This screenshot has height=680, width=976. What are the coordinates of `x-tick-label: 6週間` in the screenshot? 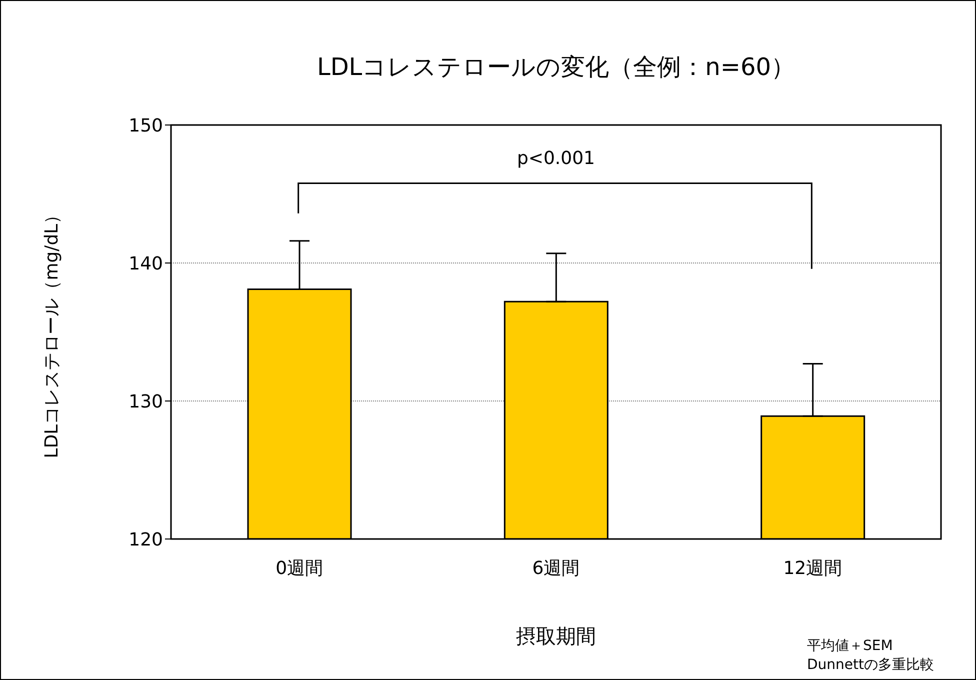 It's located at (556, 568).